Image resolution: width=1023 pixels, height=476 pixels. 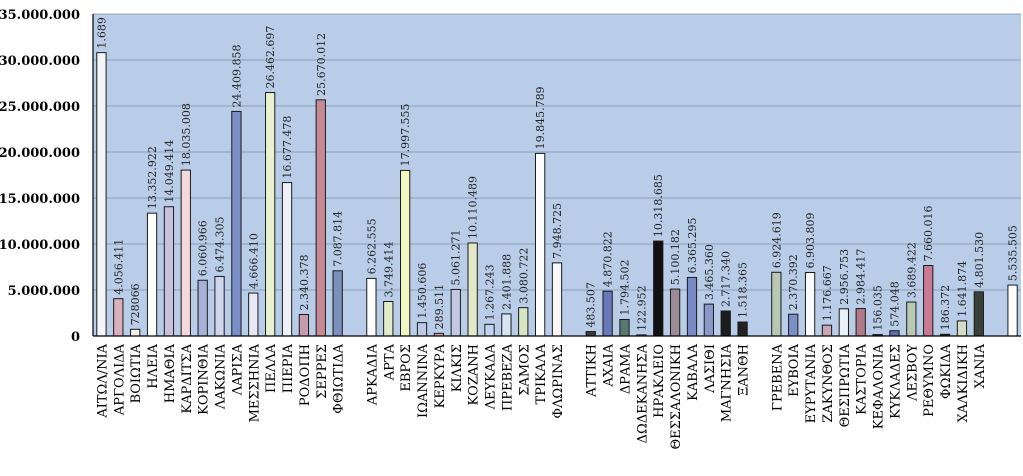 What do you see at coordinates (523, 276) in the screenshot?
I see `data-label: 3.080.722` at bounding box center [523, 276].